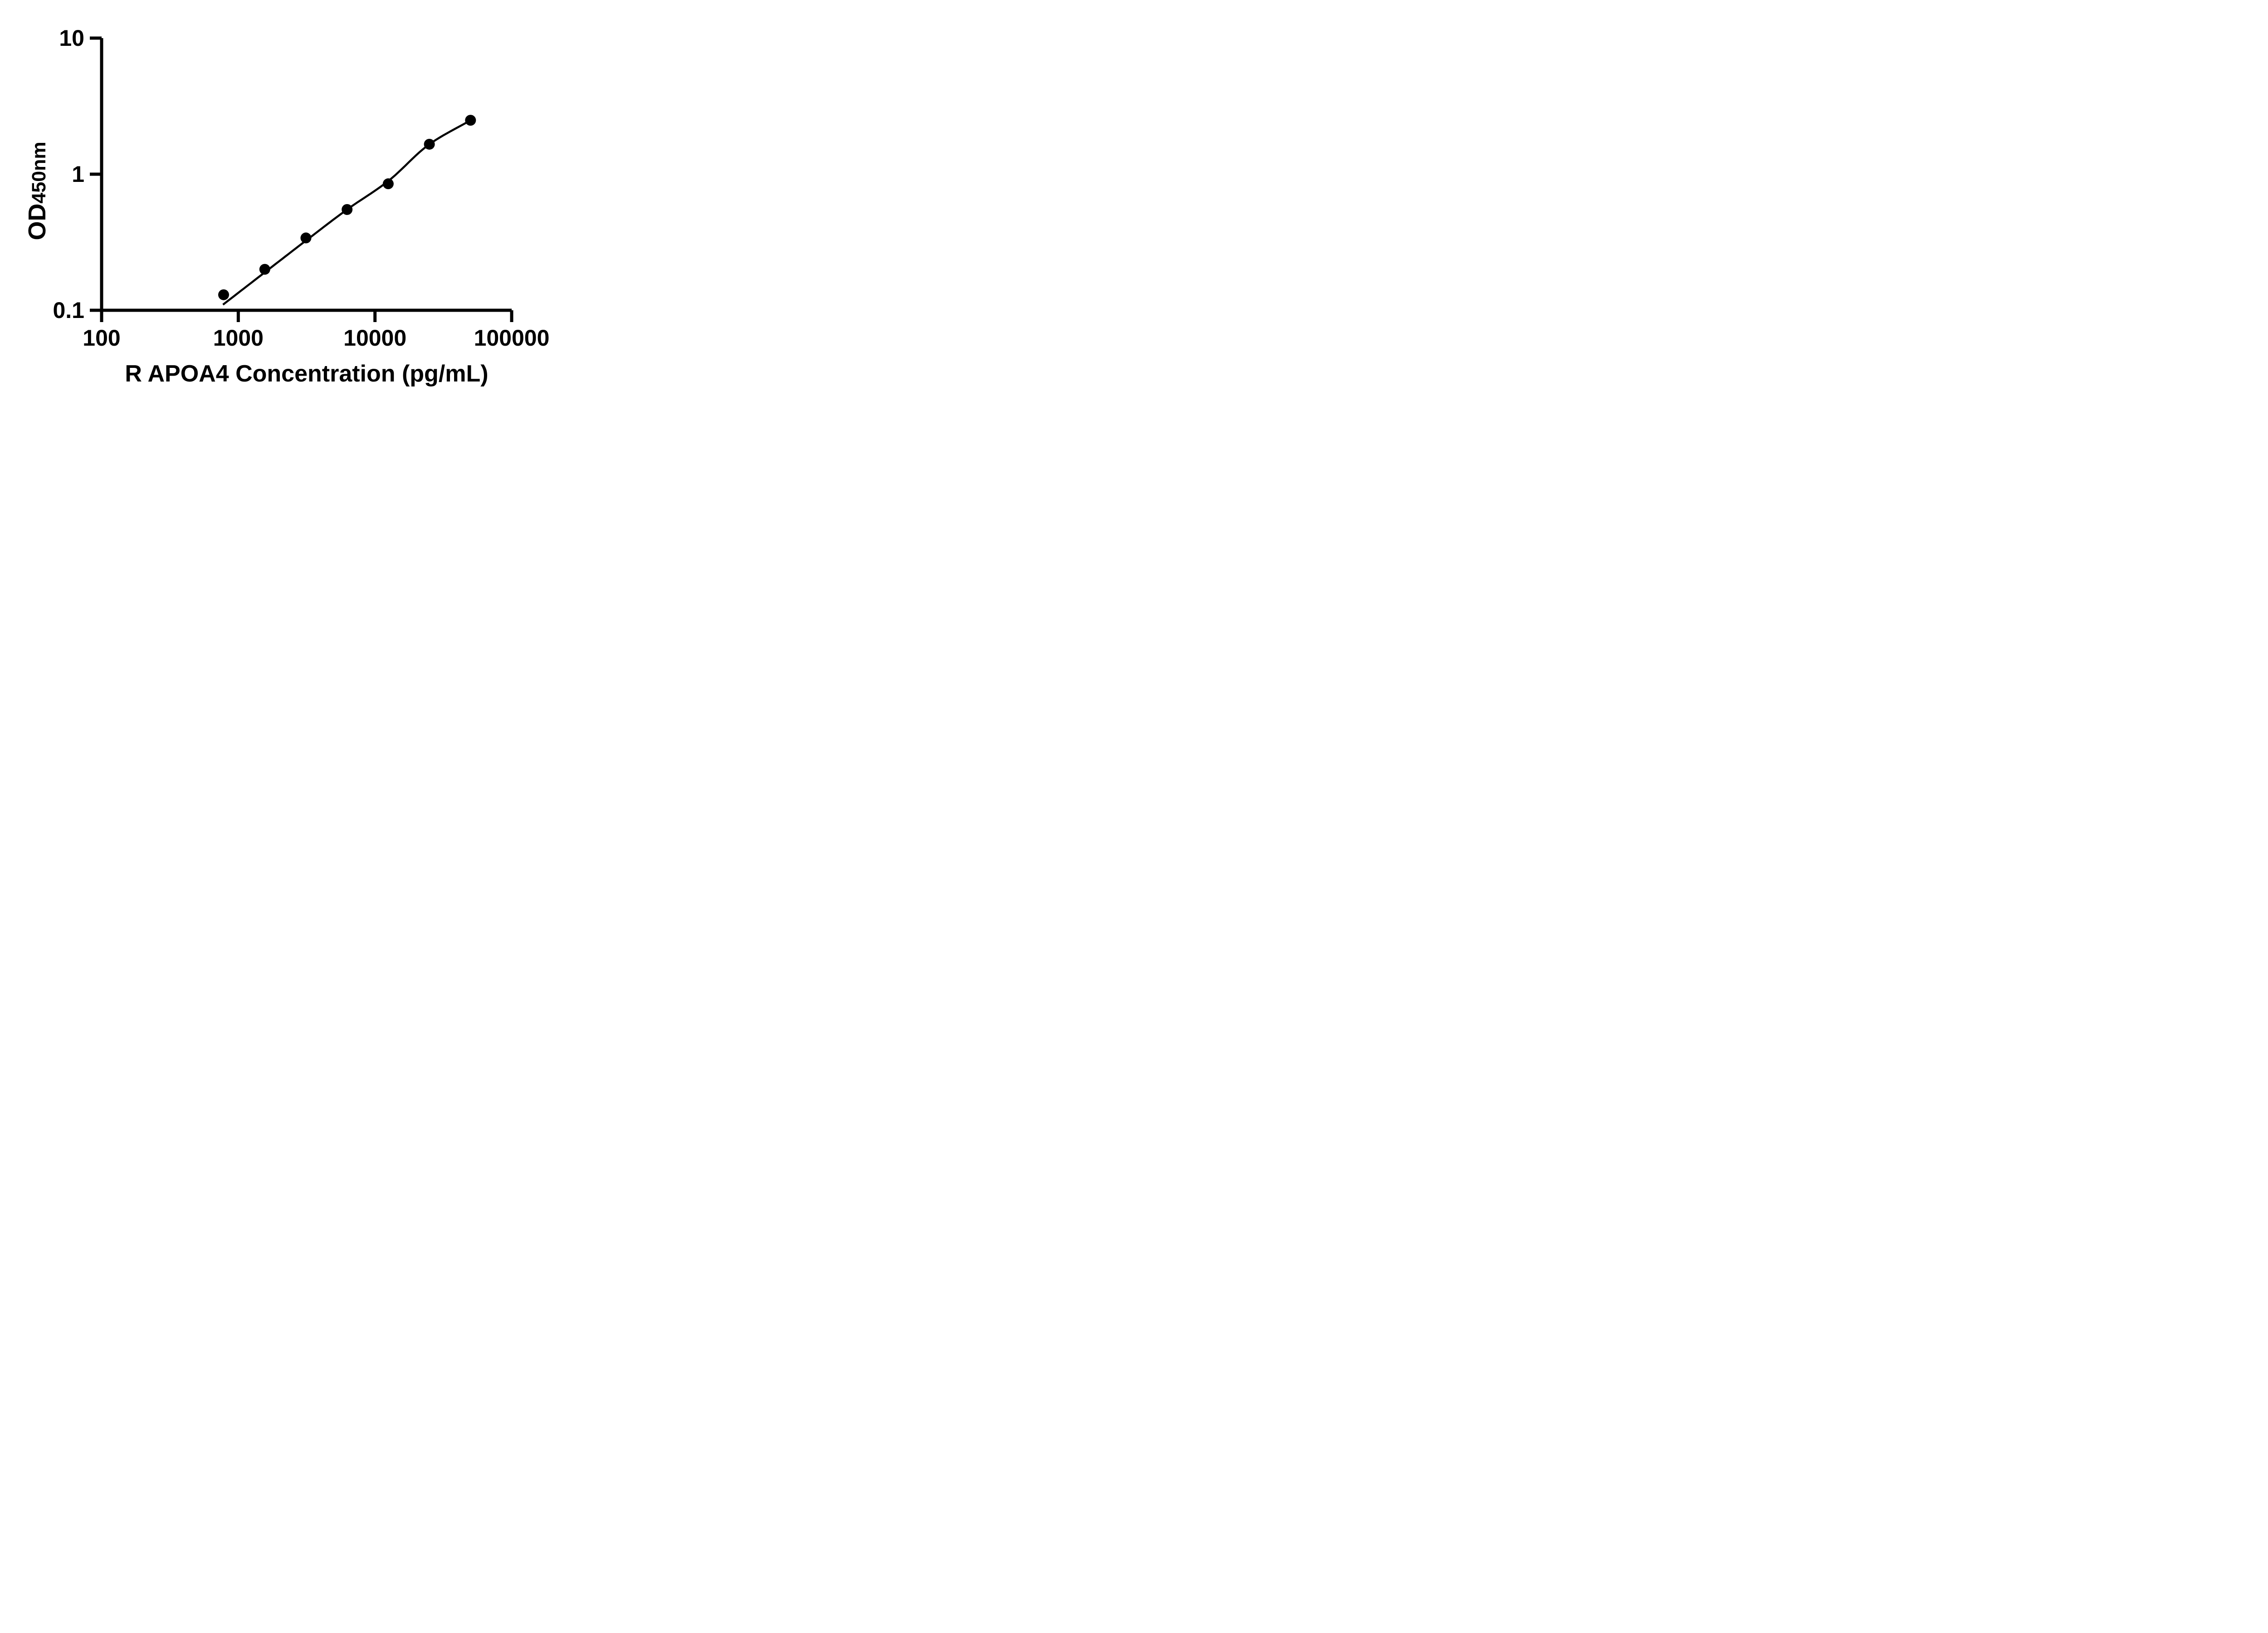 This screenshot has height=1633, width=2268. What do you see at coordinates (306, 175) in the screenshot?
I see `axis-spines` at bounding box center [306, 175].